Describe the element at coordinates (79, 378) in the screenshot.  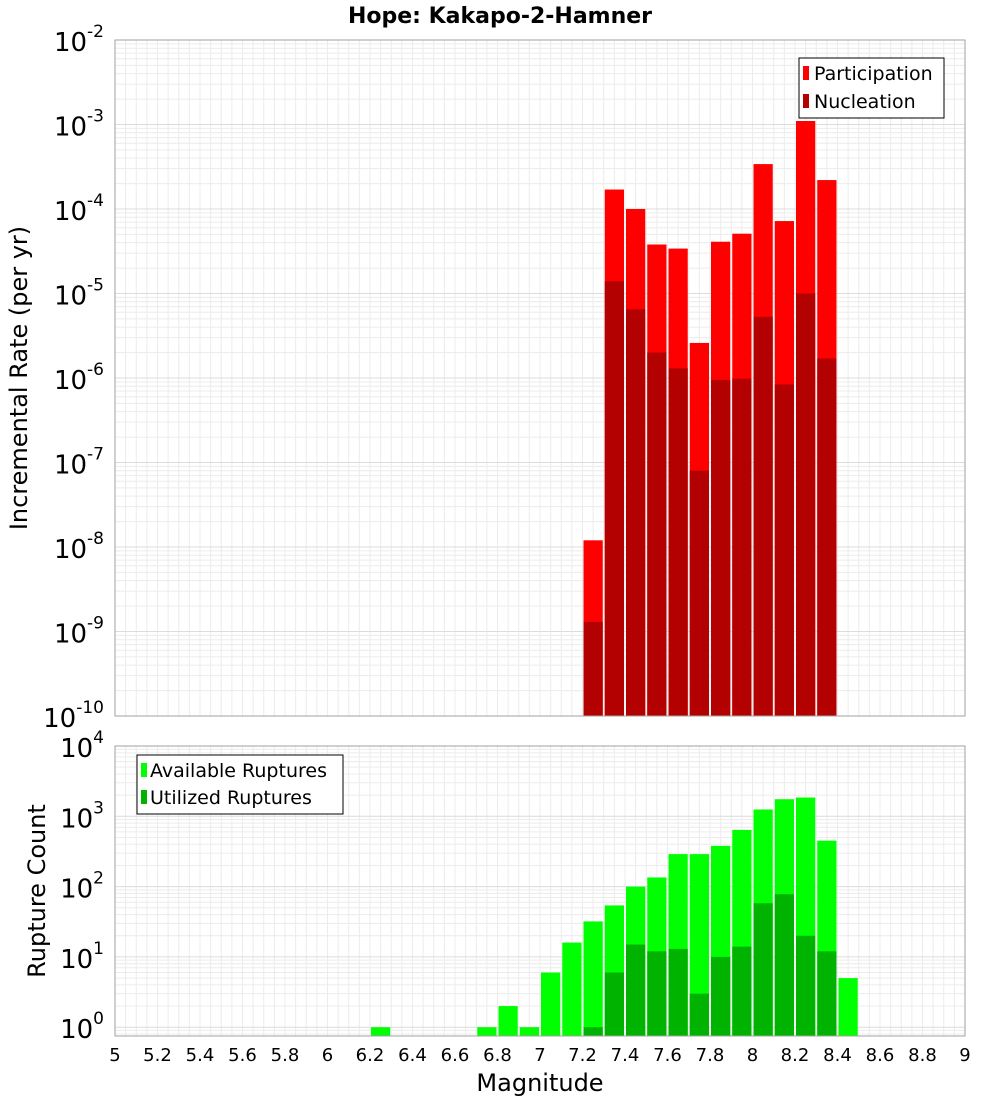
I see `top-y-tick-label: 10⁻⁶` at that location.